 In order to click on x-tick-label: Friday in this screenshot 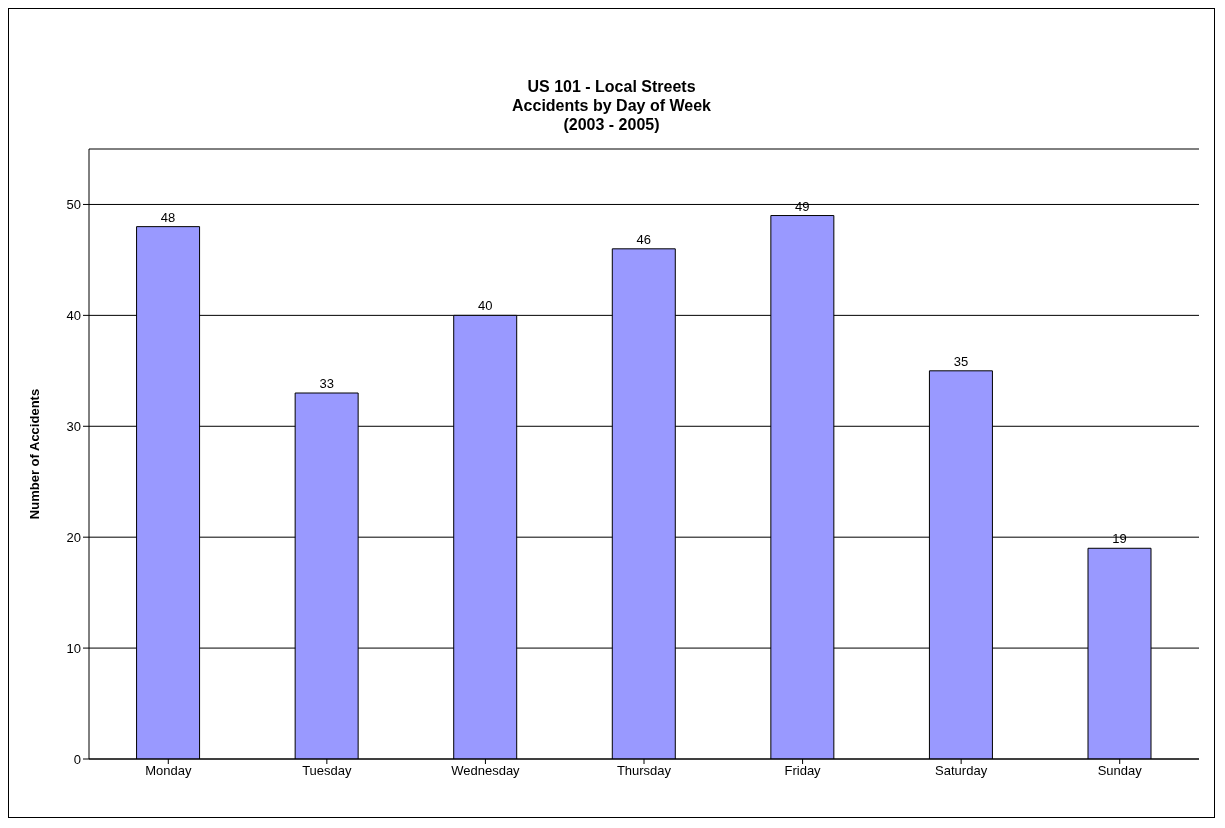, I will do `click(803, 771)`.